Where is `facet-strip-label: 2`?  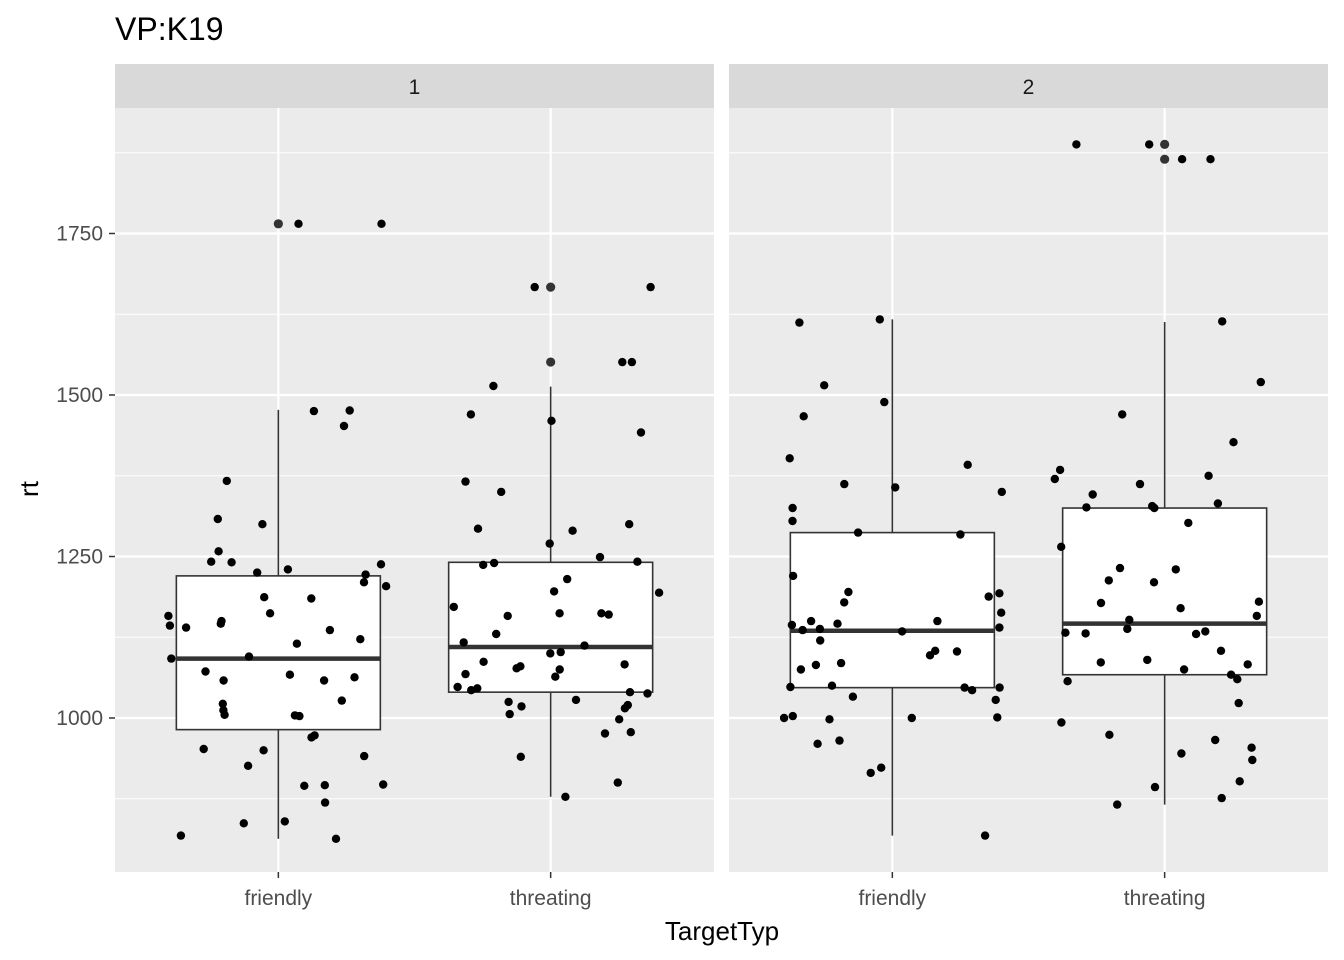 facet-strip-label: 2 is located at coordinates (1029, 87).